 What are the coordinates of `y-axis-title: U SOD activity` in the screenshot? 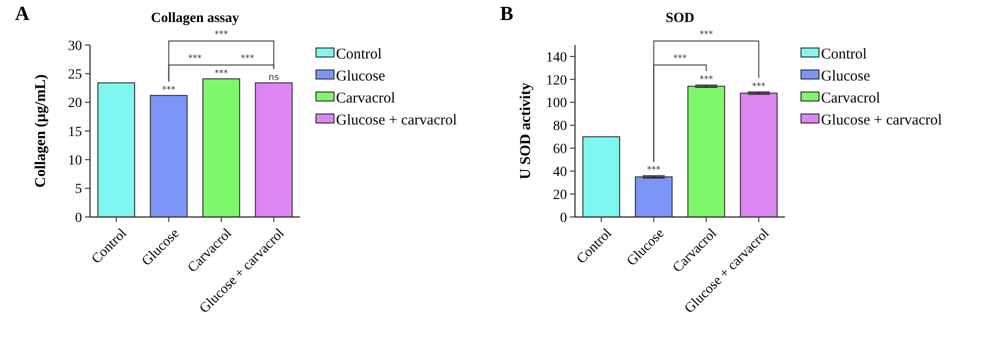 It's located at (526, 131).